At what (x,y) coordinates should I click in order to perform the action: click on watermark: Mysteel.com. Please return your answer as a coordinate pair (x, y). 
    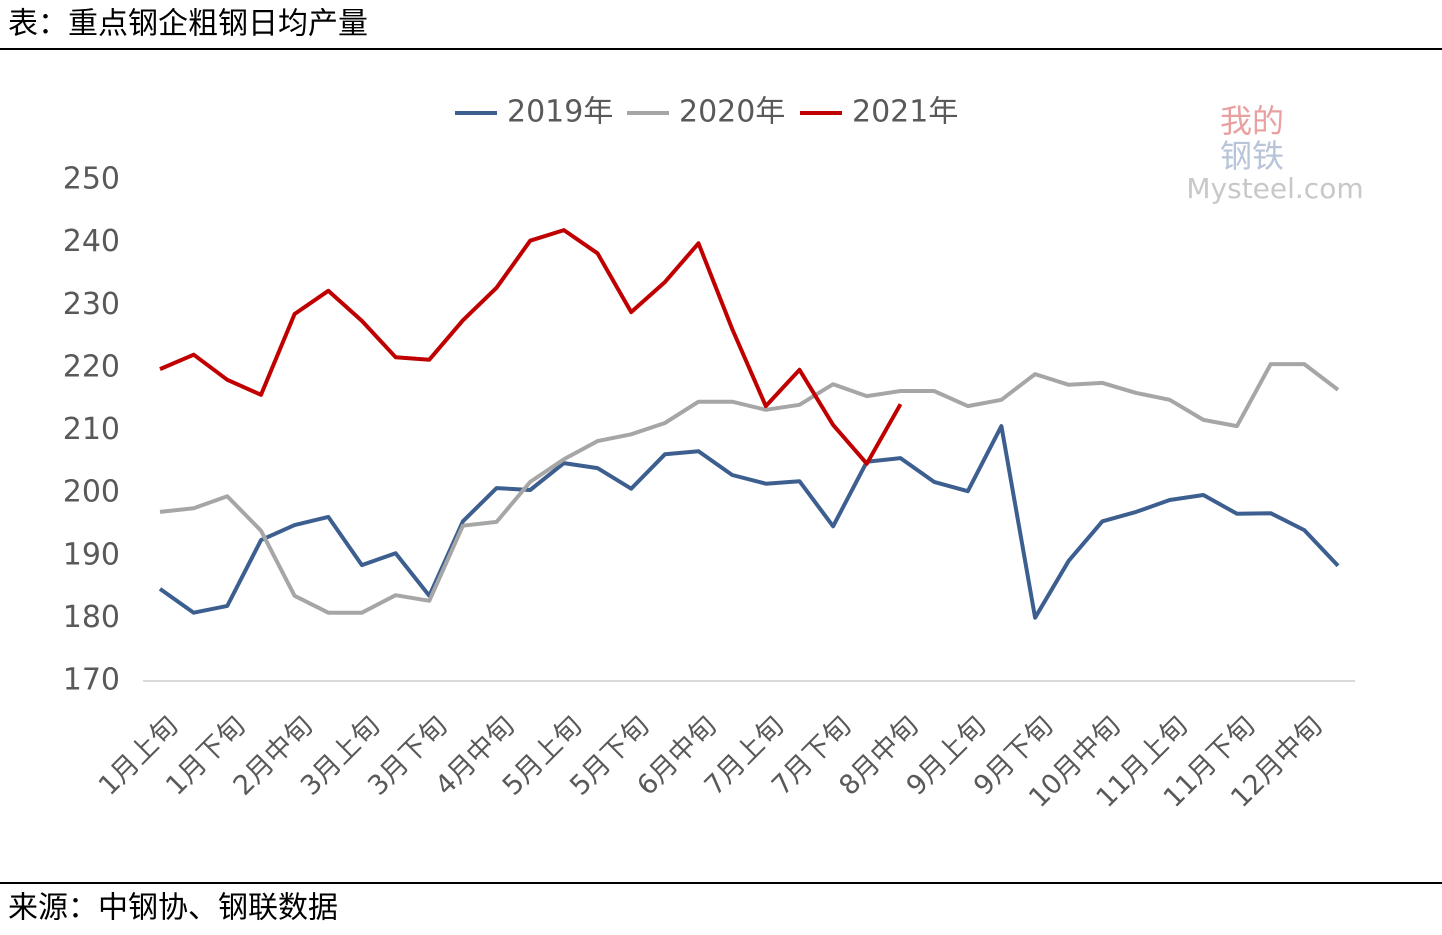
    Looking at the image, I should click on (1274, 188).